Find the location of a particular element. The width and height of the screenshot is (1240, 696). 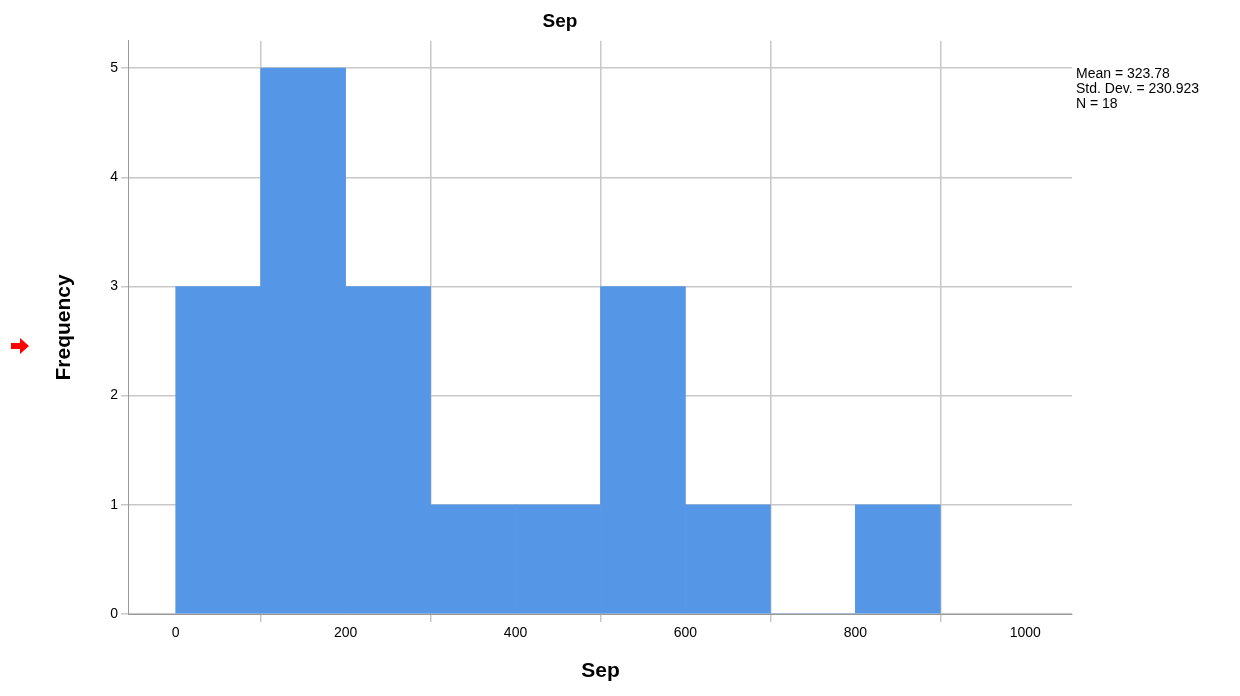

x-tick-label: 1000 is located at coordinates (1025, 632).